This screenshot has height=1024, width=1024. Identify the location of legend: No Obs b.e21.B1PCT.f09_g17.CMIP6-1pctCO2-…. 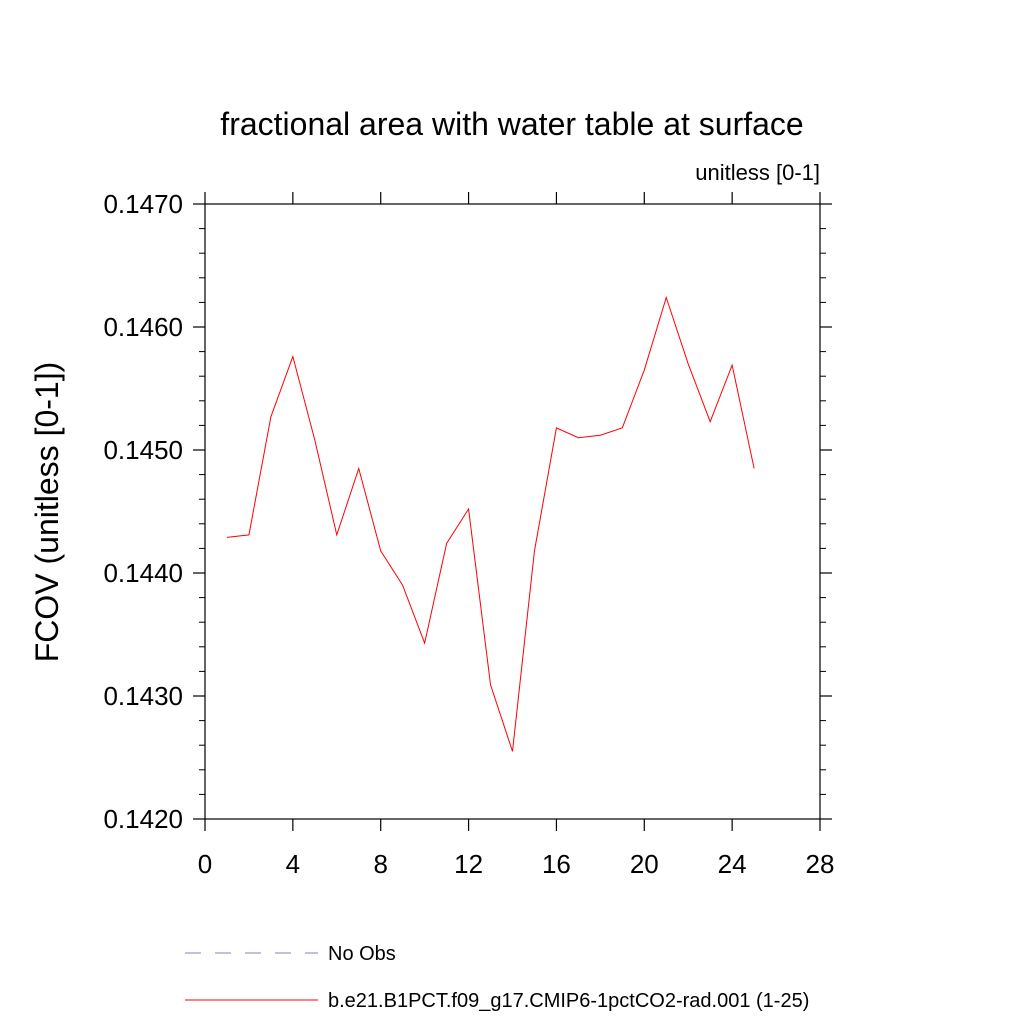
(497, 977).